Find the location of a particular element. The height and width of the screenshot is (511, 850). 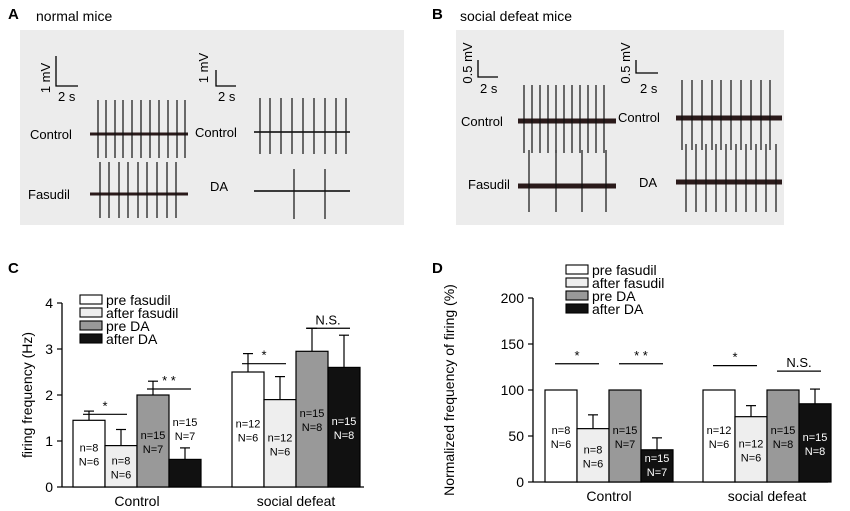

y-tick-label: 200 is located at coordinates (513, 298).